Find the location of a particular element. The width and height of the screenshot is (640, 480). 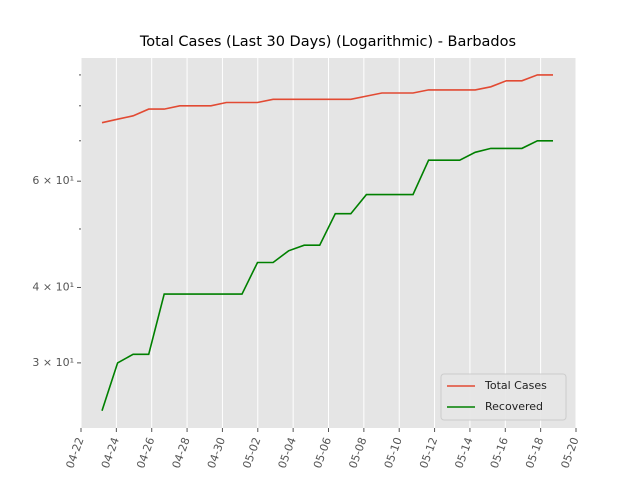

x-tick-label: 04-28 is located at coordinates (181, 453).